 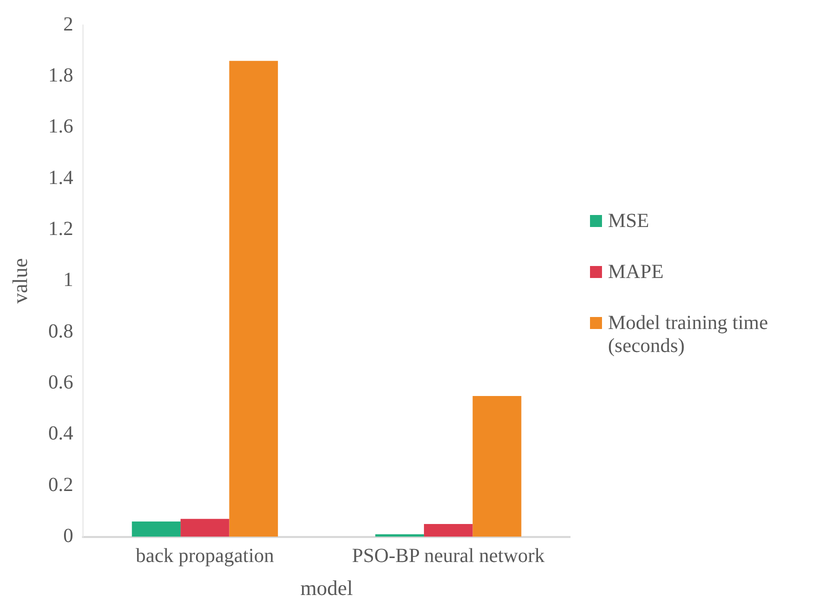 What do you see at coordinates (61, 433) in the screenshot?
I see `y-tick-label: 0.4` at bounding box center [61, 433].